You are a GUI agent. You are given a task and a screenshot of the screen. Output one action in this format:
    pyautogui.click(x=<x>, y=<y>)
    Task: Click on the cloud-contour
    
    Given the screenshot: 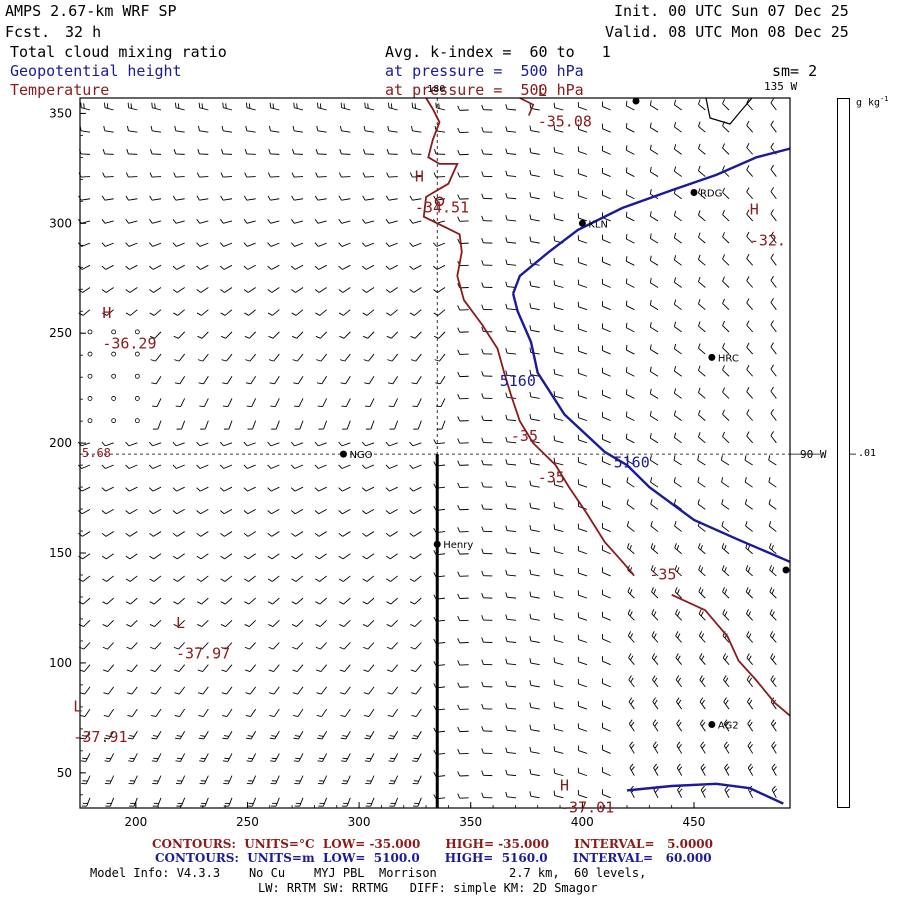 What is the action you would take?
    pyautogui.click(x=729, y=111)
    